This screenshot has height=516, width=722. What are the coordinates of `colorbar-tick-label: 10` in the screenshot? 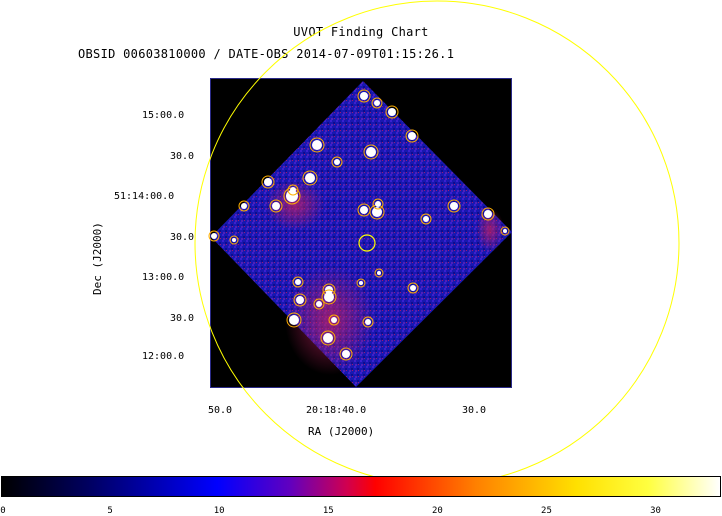 It's located at (219, 511).